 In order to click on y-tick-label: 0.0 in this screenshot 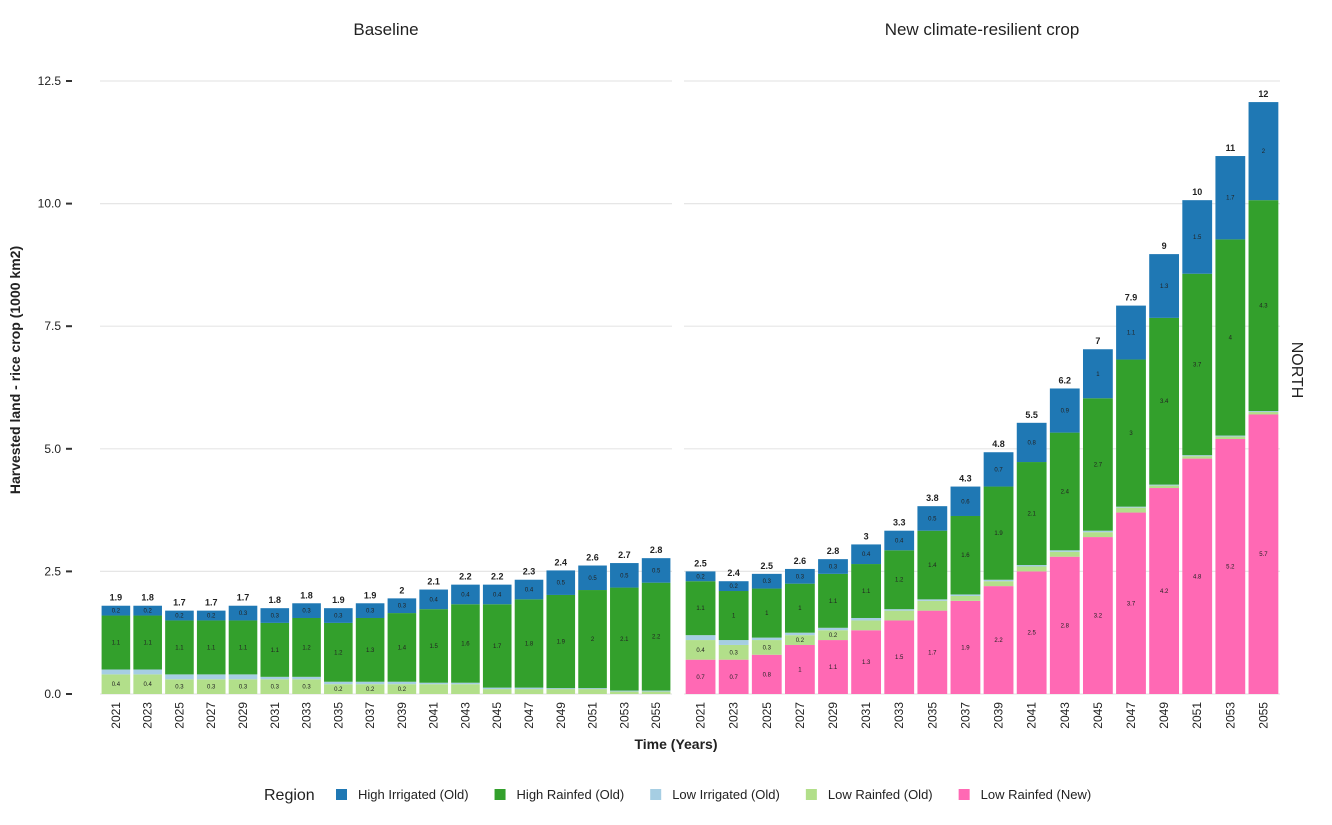, I will do `click(52, 694)`.